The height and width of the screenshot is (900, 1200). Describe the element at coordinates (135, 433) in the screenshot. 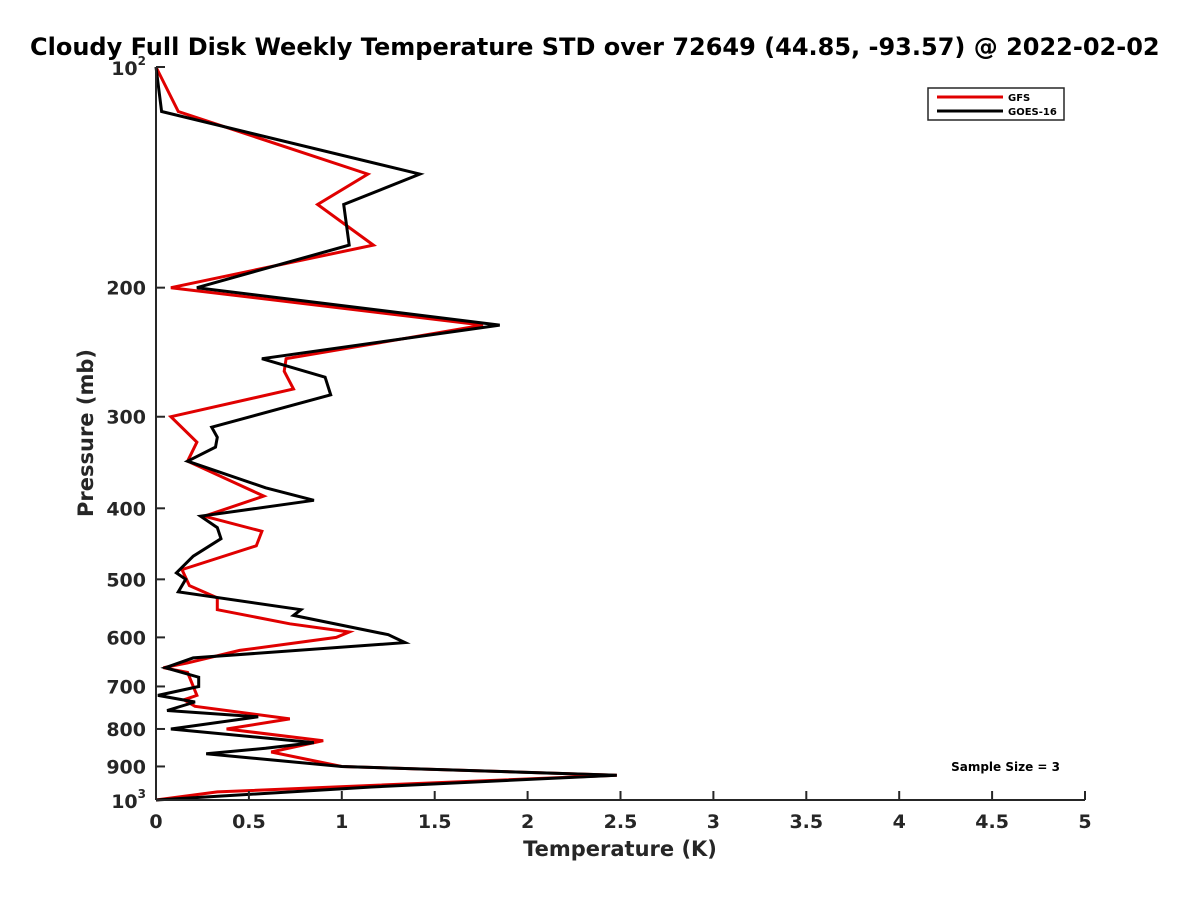

I see `y-ticks: 10² 200 300 400 500 600 700 800 900 10³` at that location.